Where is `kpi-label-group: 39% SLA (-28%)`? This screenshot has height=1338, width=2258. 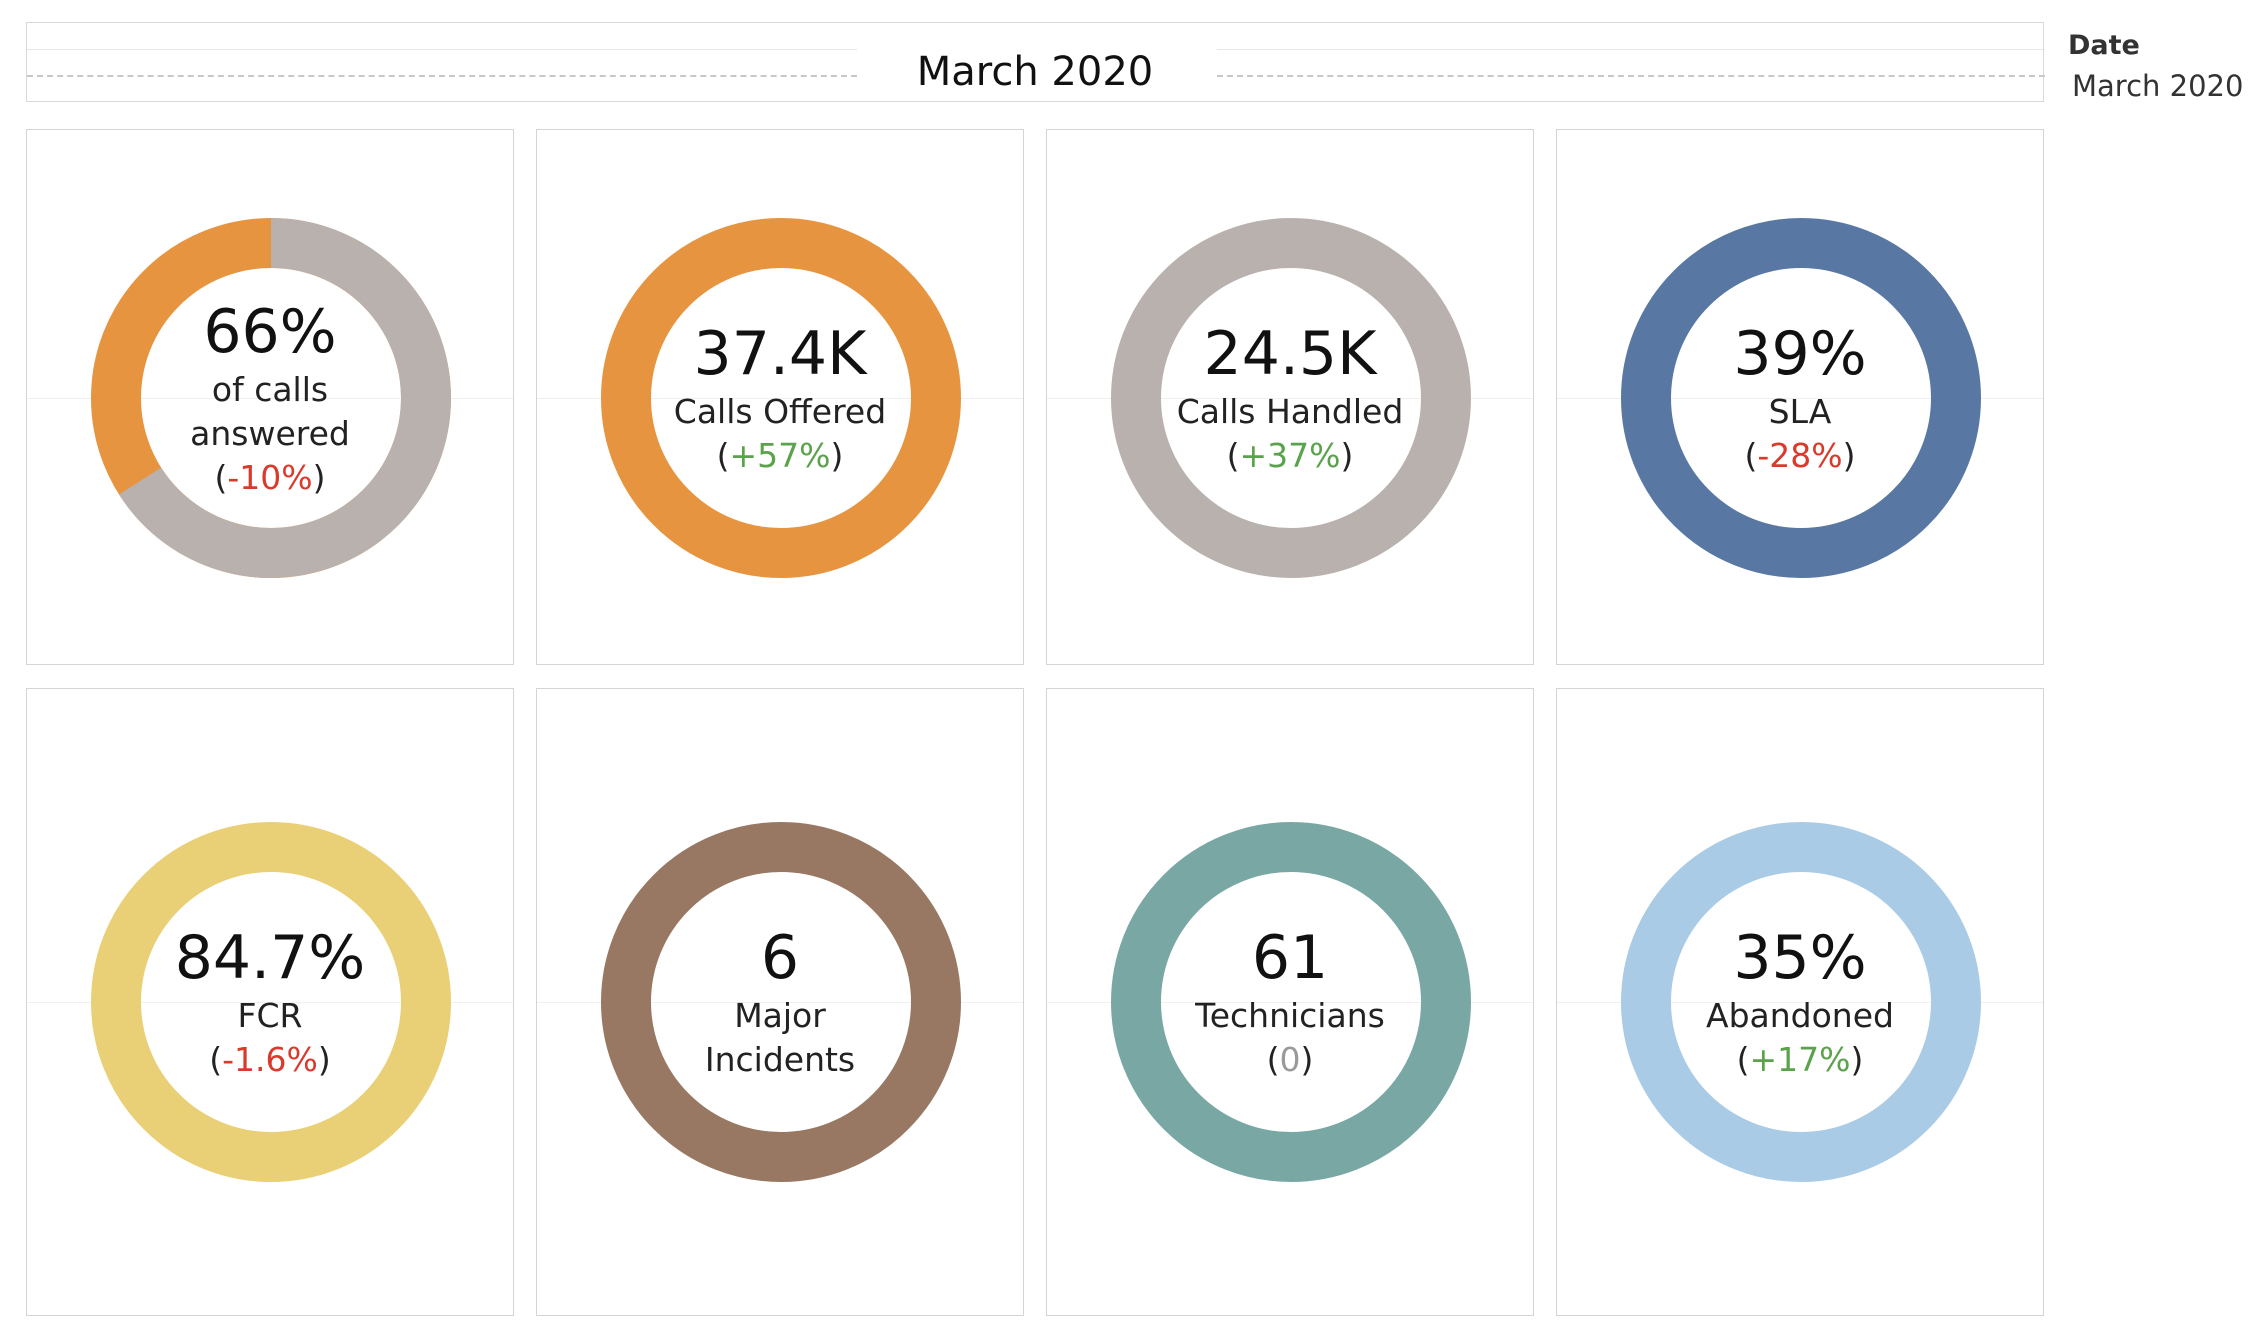
kpi-label-group: 39% SLA (-28%) is located at coordinates (1800, 398).